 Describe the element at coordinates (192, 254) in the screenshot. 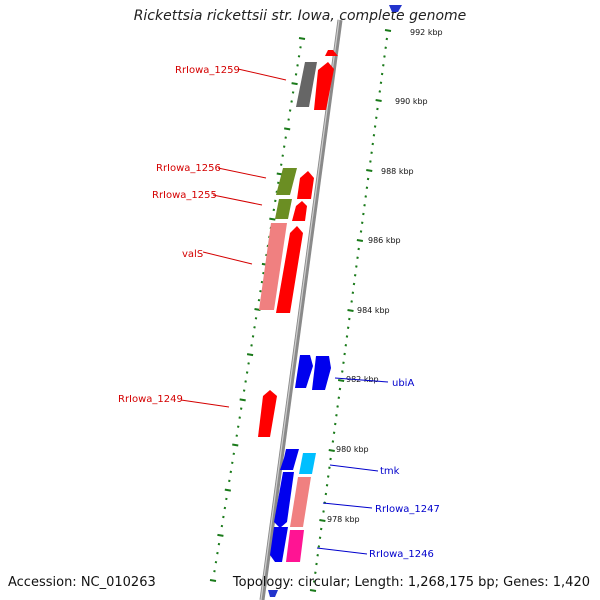

I see `gene-label: valS` at that location.